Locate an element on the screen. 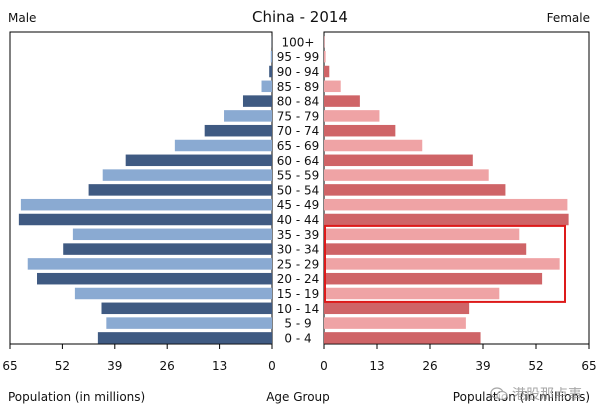 The height and width of the screenshot is (418, 600). age-group-label: 5 - 9 is located at coordinates (297, 324).